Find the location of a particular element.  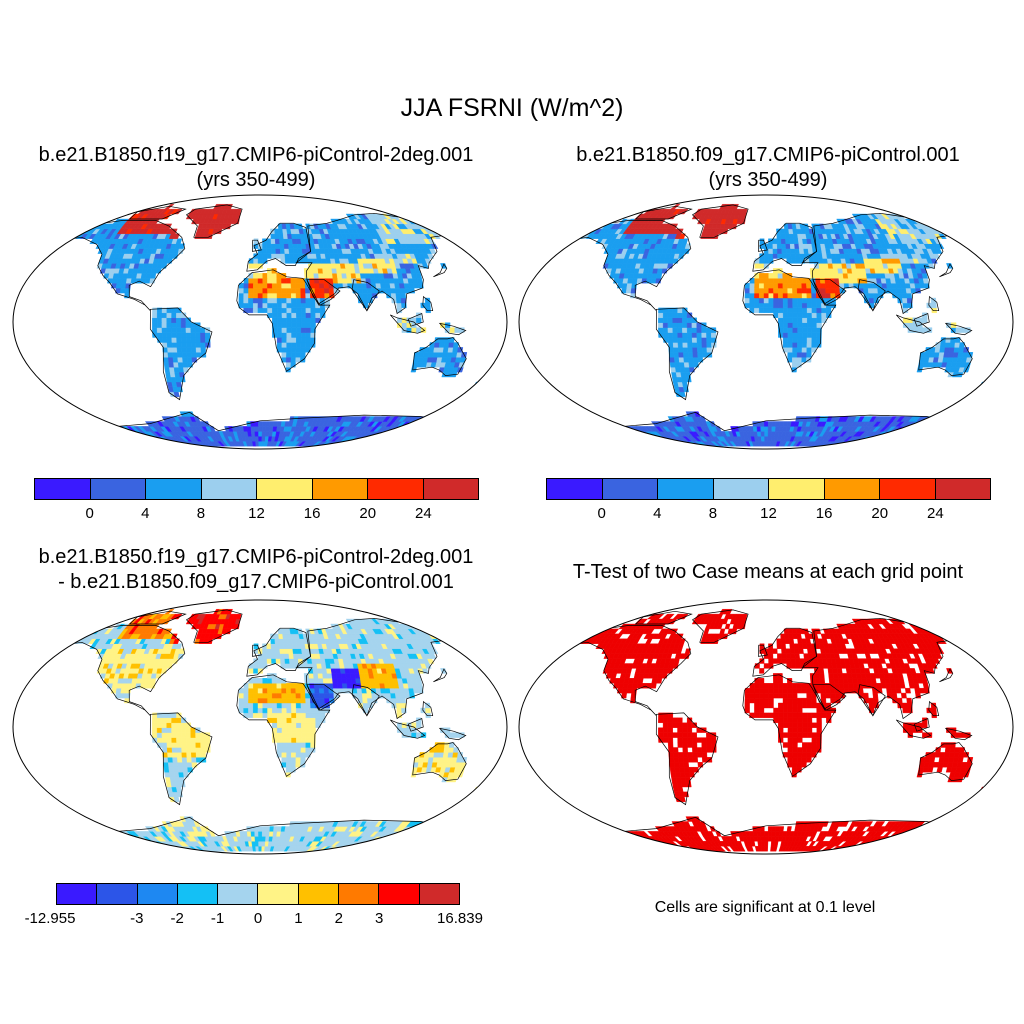

case2-tick-label: 20 is located at coordinates (880, 513).